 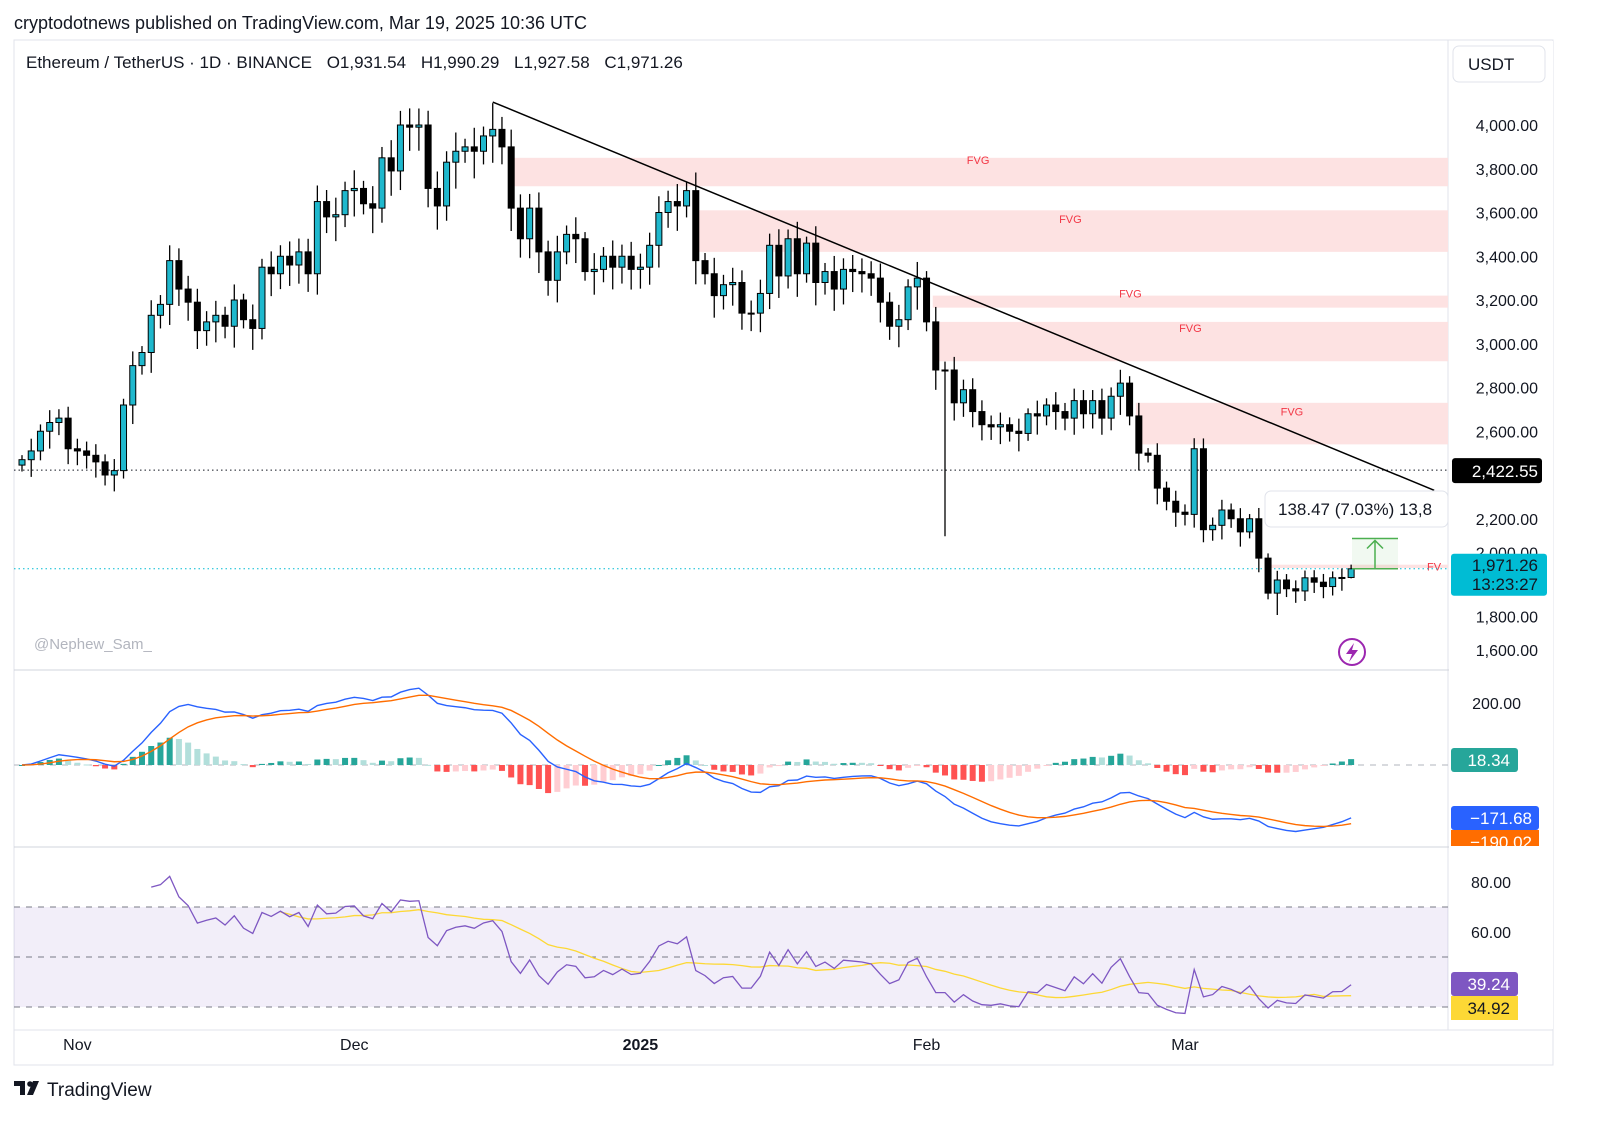 I want to click on histogram-value: 18.34, so click(x=1488, y=760).